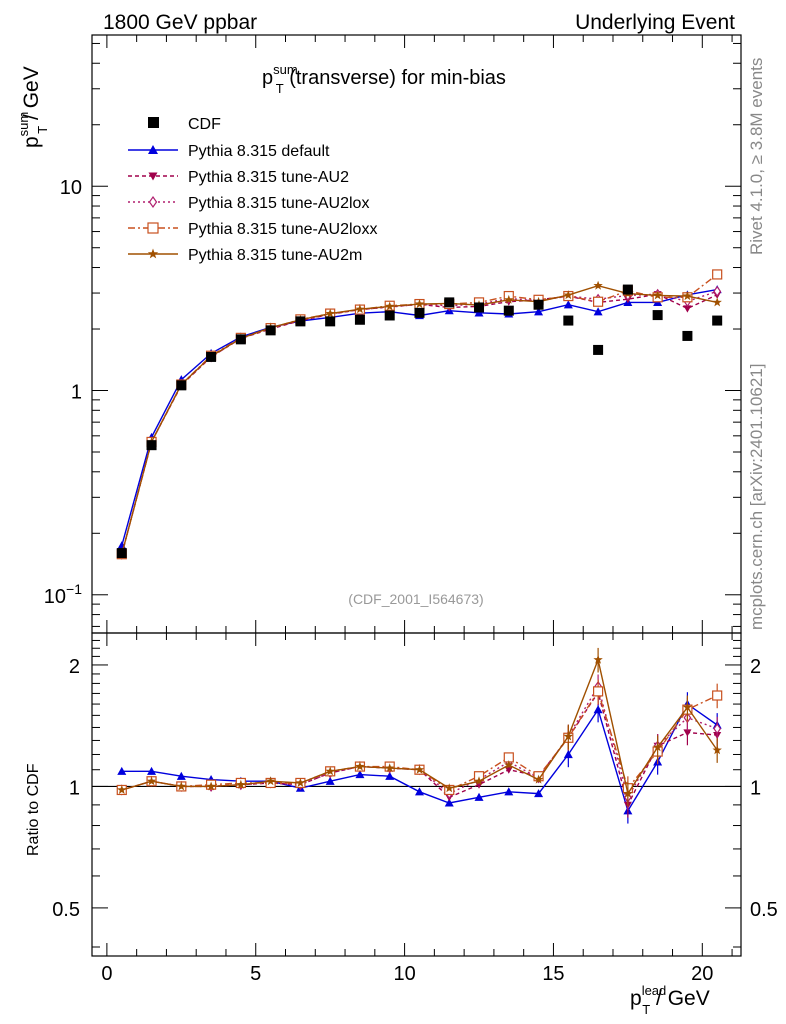 This screenshot has width=786, height=1024. Describe the element at coordinates (764, 910) in the screenshot. I see `ratio-y-tick-label-right: 0.5` at that location.